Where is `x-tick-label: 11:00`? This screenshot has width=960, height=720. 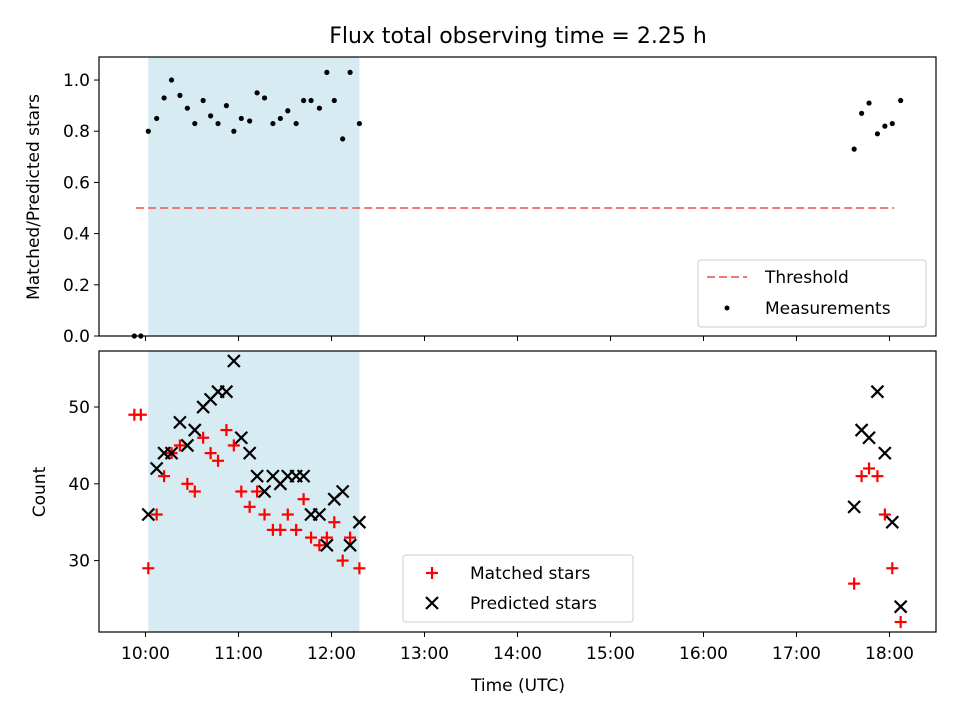 x-tick-label: 11:00 is located at coordinates (238, 654).